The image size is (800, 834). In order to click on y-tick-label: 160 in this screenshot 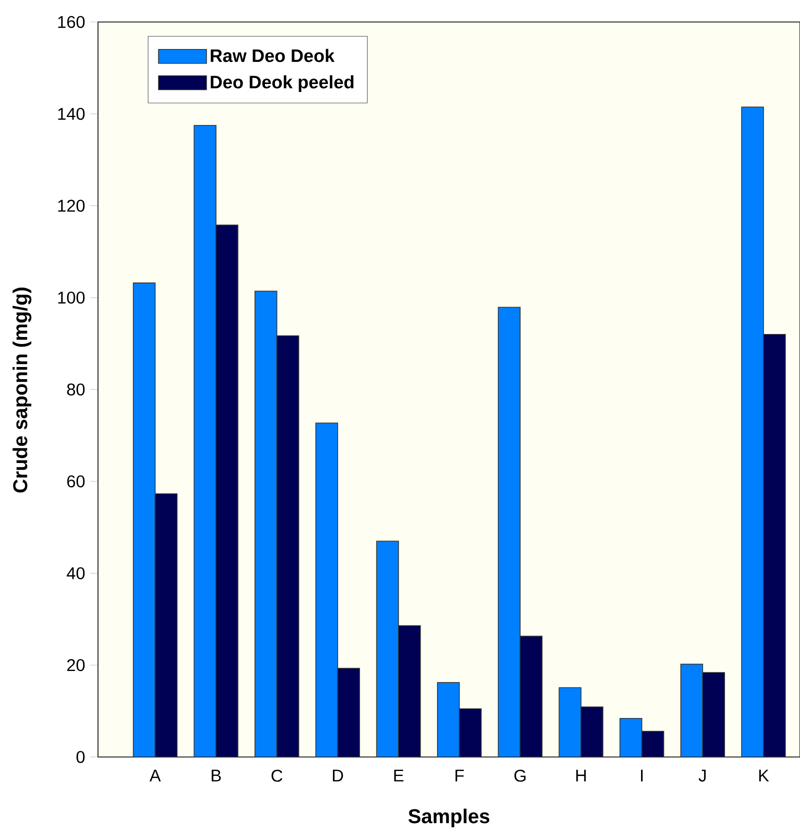, I will do `click(71, 22)`.